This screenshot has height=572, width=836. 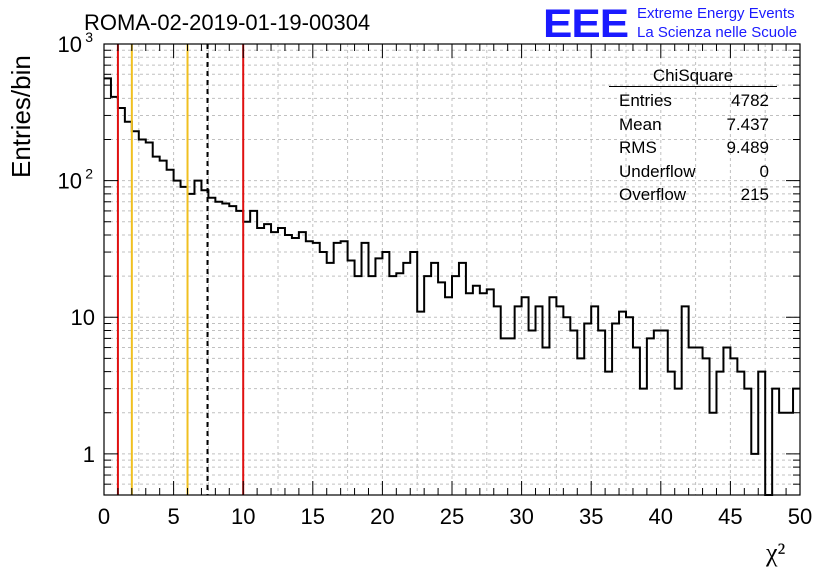 I want to click on x-tick-label: 10, so click(x=243, y=516).